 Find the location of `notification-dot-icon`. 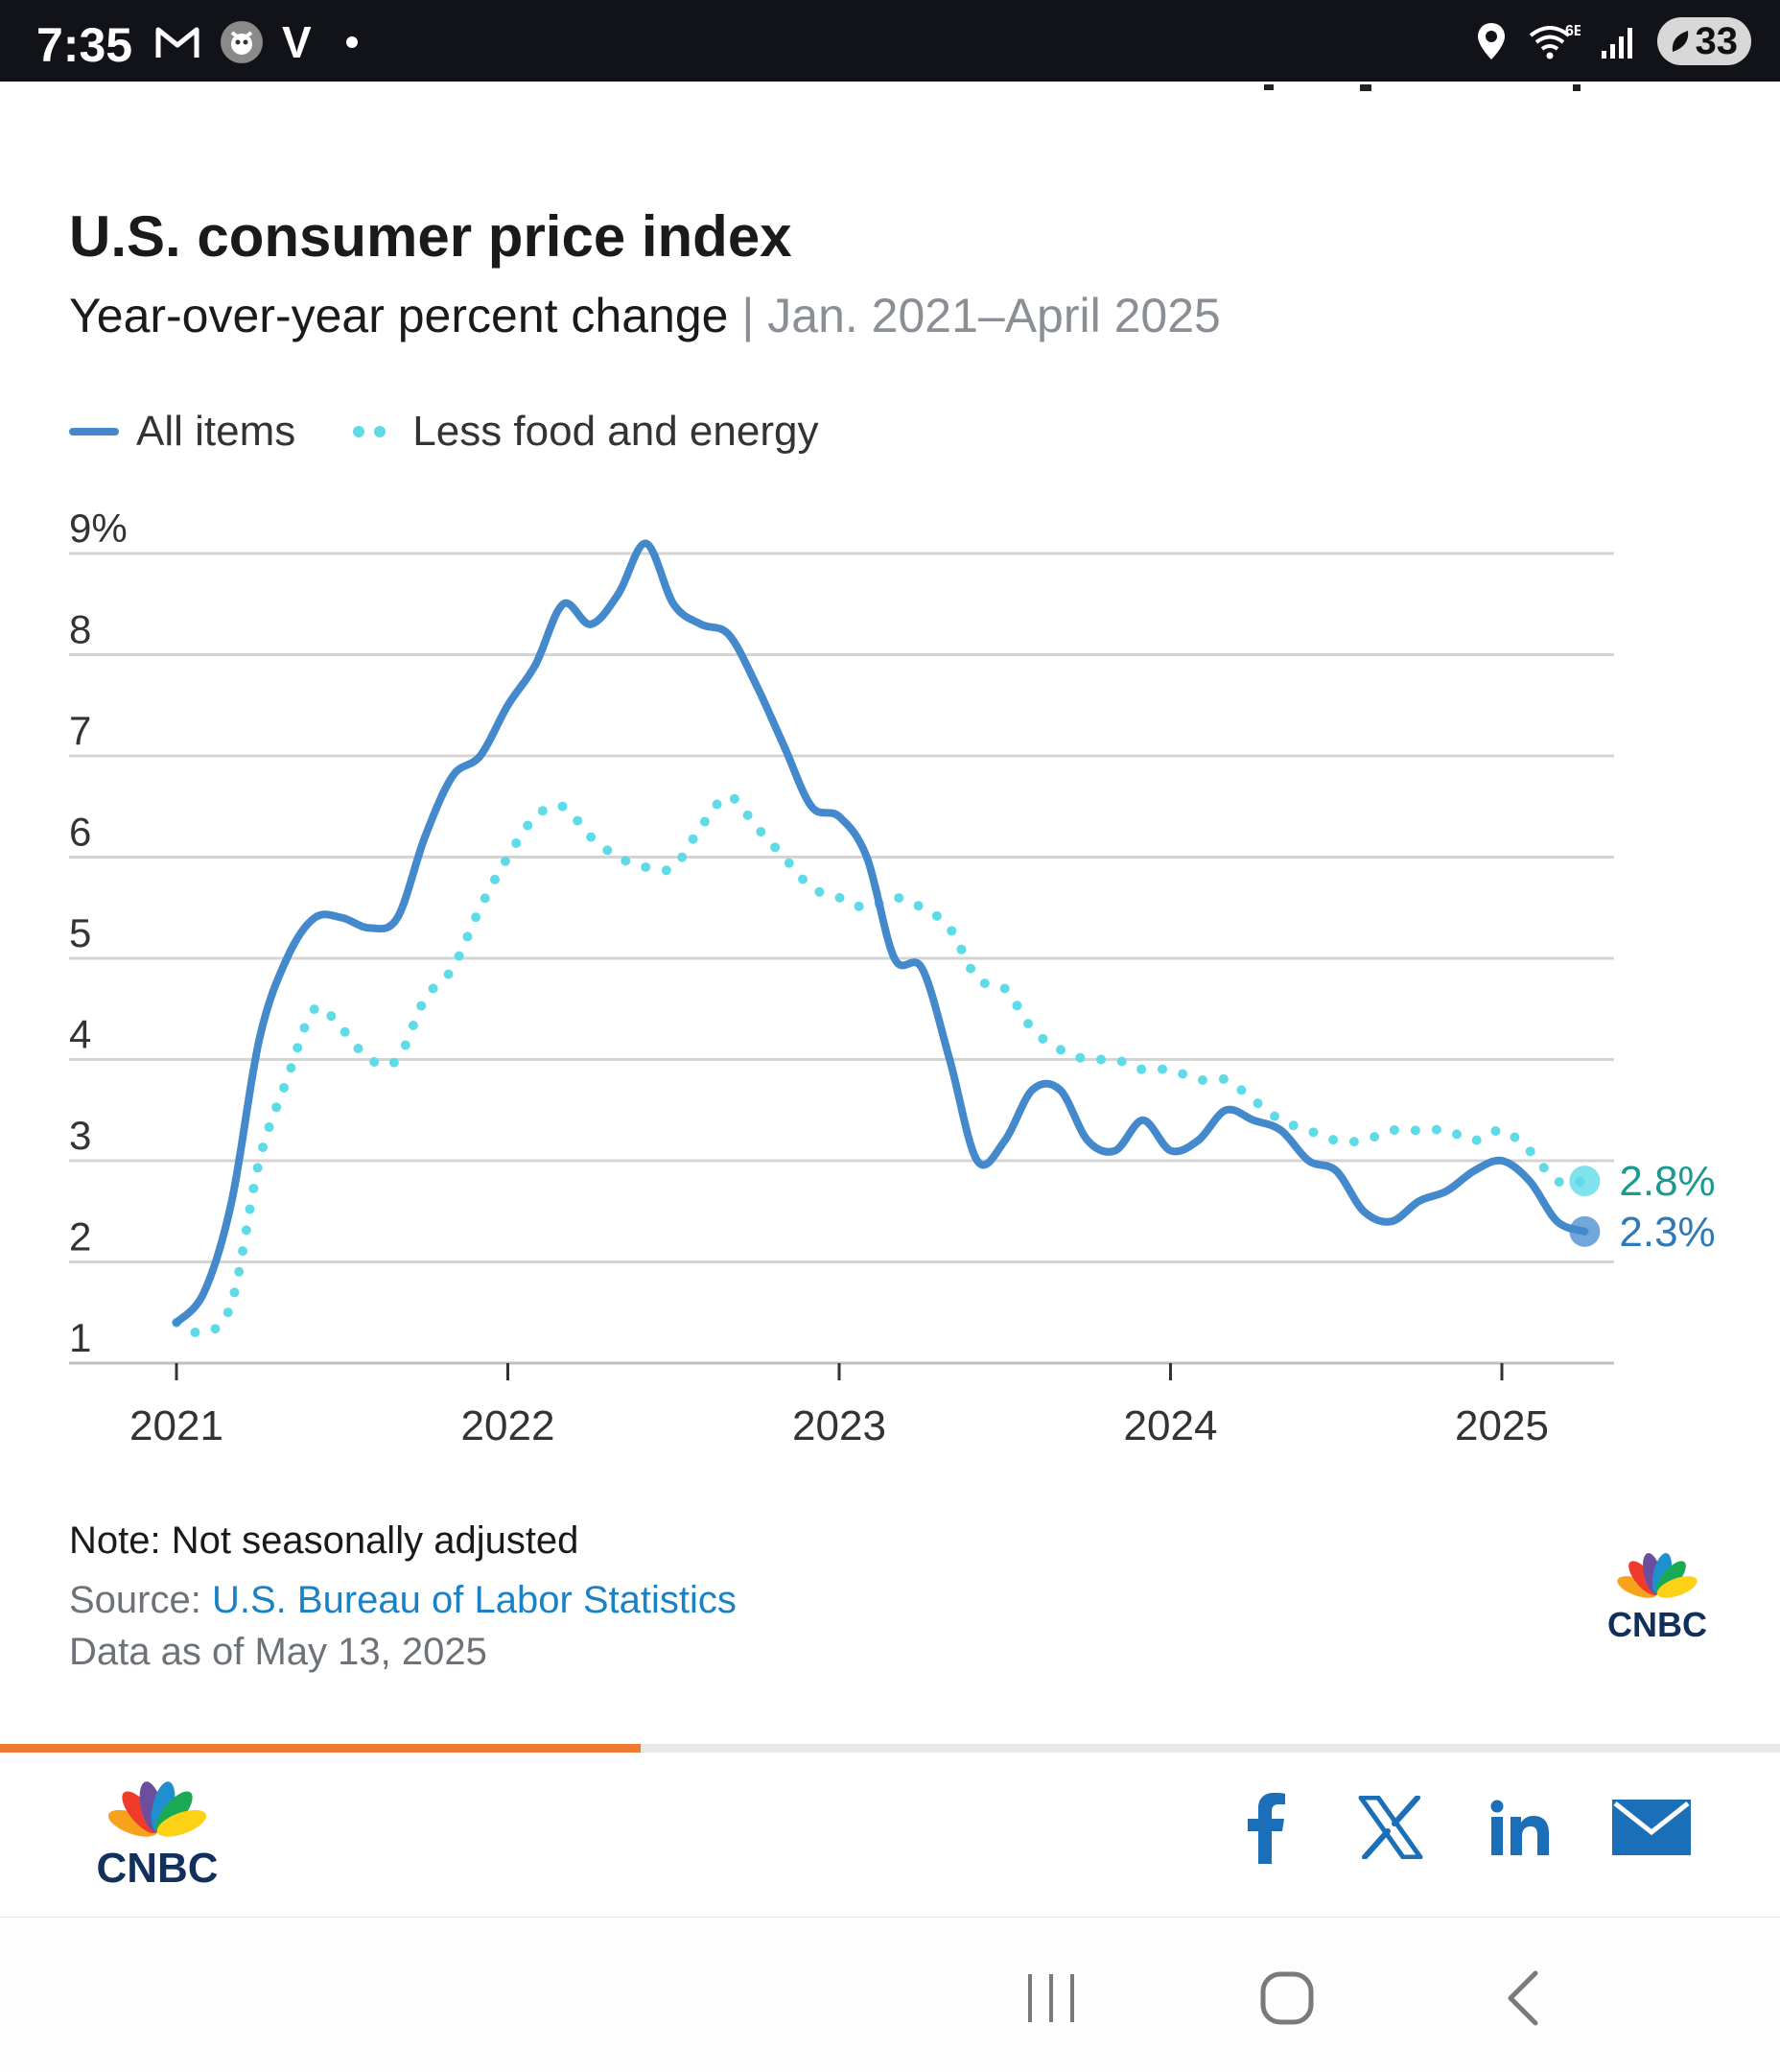

notification-dot-icon is located at coordinates (352, 42).